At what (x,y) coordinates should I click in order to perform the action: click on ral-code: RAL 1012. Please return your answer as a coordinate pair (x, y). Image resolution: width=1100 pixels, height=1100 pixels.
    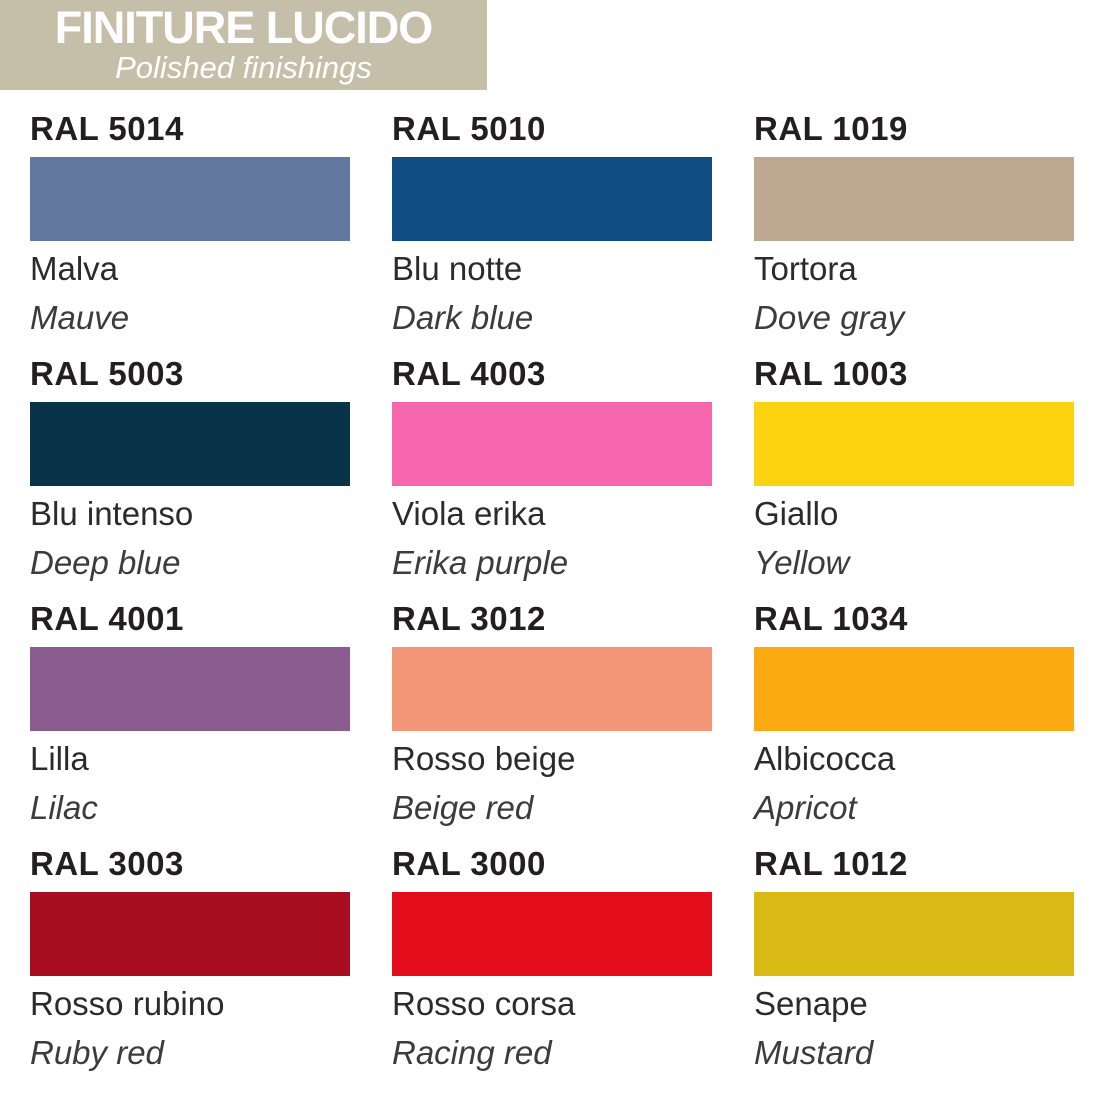
    Looking at the image, I should click on (831, 863).